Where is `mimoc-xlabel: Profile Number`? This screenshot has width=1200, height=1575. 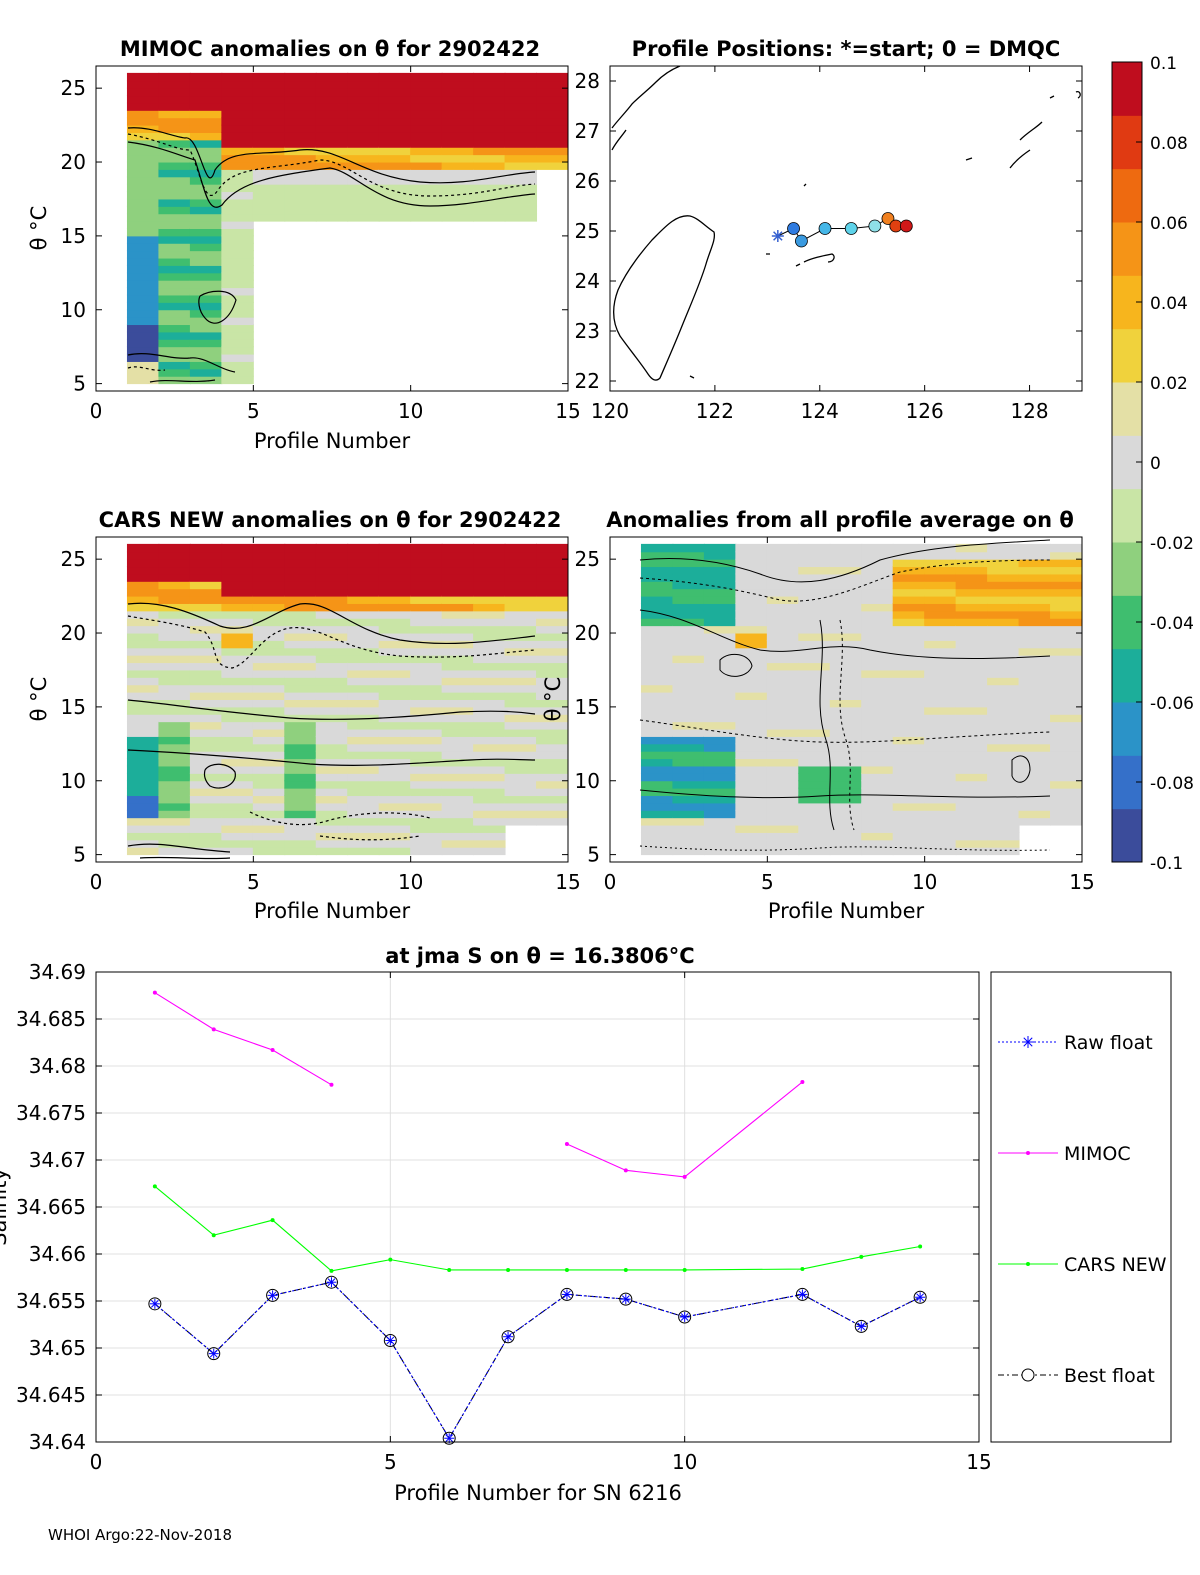 mimoc-xlabel: Profile Number is located at coordinates (332, 441).